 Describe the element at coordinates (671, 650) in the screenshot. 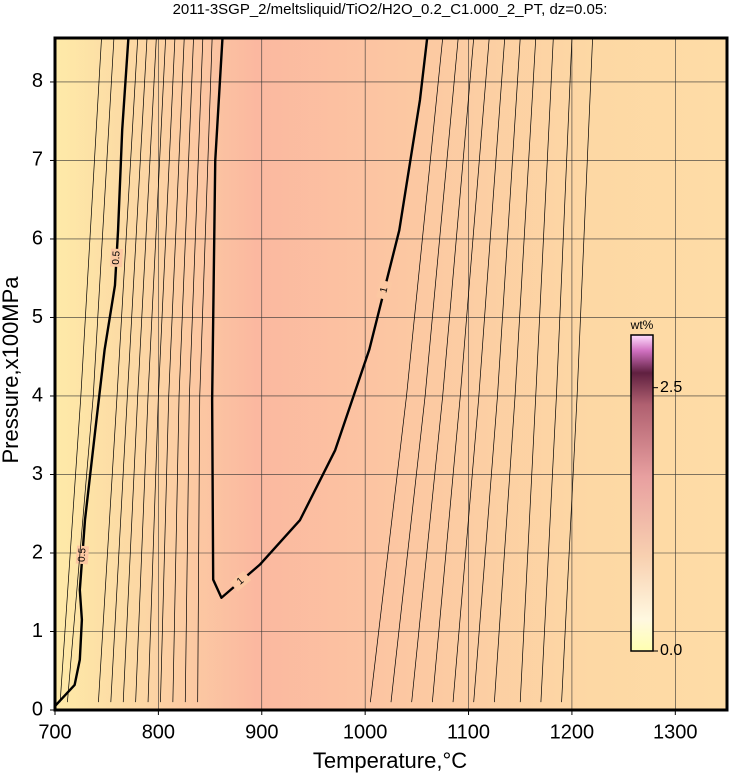

I see `colorbar-tick-label: 0.0` at that location.